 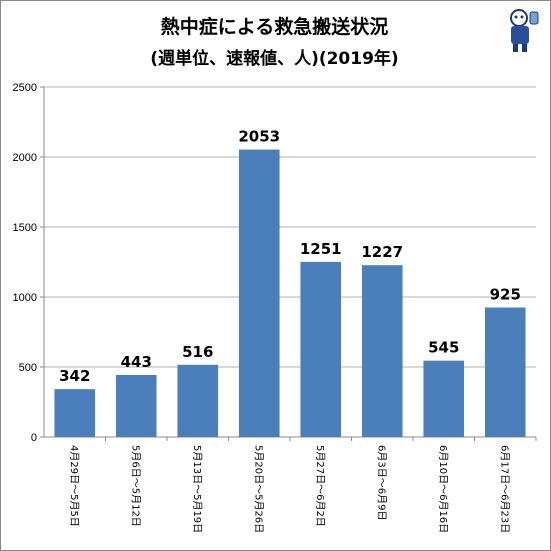 I want to click on y-tick-label: 0, so click(x=34, y=438).